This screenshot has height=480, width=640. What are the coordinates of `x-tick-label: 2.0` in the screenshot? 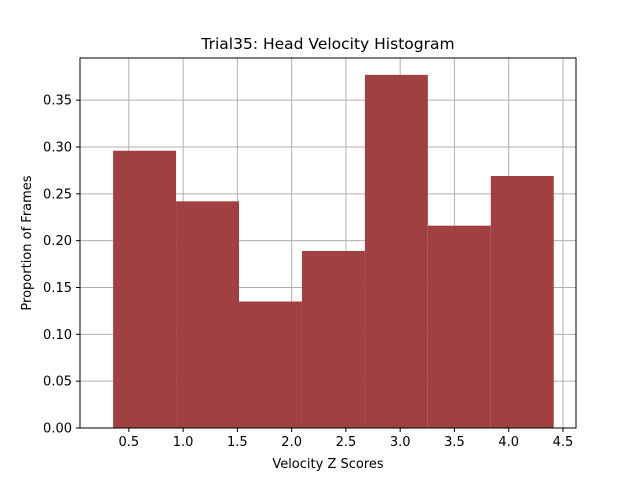 It's located at (291, 442).